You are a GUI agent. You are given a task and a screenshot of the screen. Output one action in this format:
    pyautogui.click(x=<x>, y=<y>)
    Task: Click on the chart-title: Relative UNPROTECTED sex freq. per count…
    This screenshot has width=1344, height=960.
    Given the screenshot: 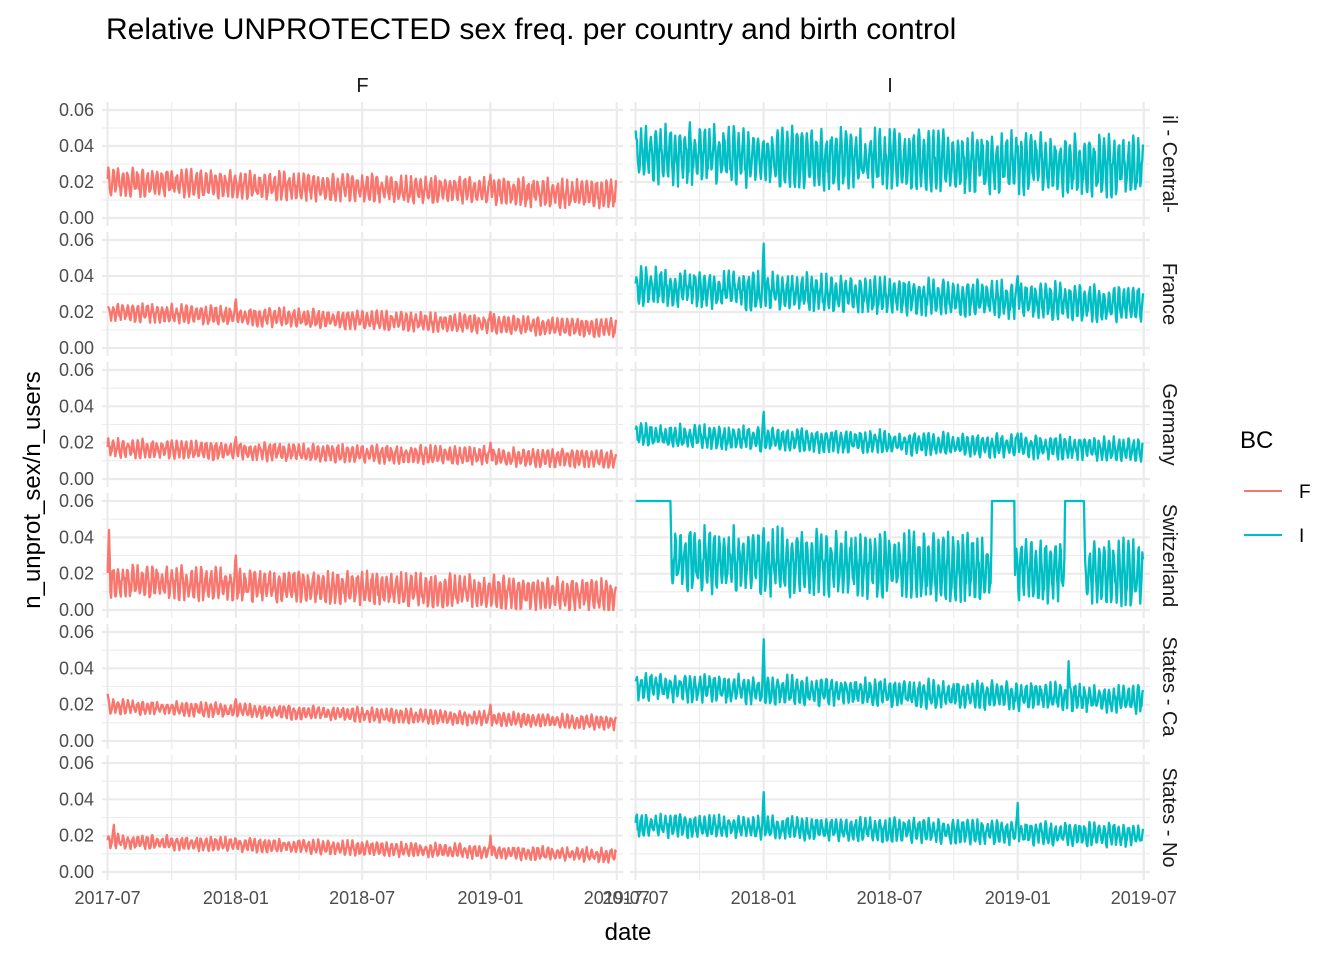 What is the action you would take?
    pyautogui.click(x=531, y=29)
    